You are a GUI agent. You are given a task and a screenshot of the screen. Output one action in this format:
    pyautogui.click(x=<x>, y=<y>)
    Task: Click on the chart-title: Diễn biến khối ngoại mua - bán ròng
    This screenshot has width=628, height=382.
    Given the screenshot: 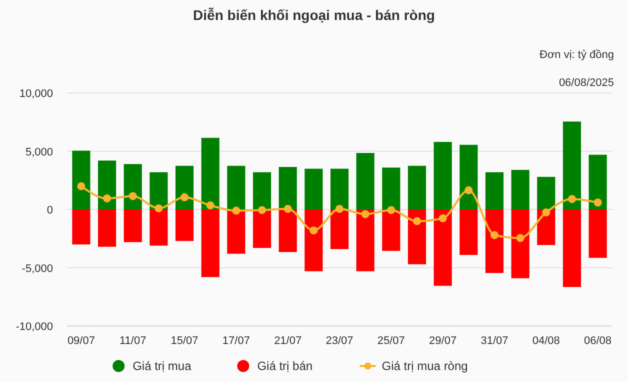 What is the action you would take?
    pyautogui.click(x=314, y=15)
    